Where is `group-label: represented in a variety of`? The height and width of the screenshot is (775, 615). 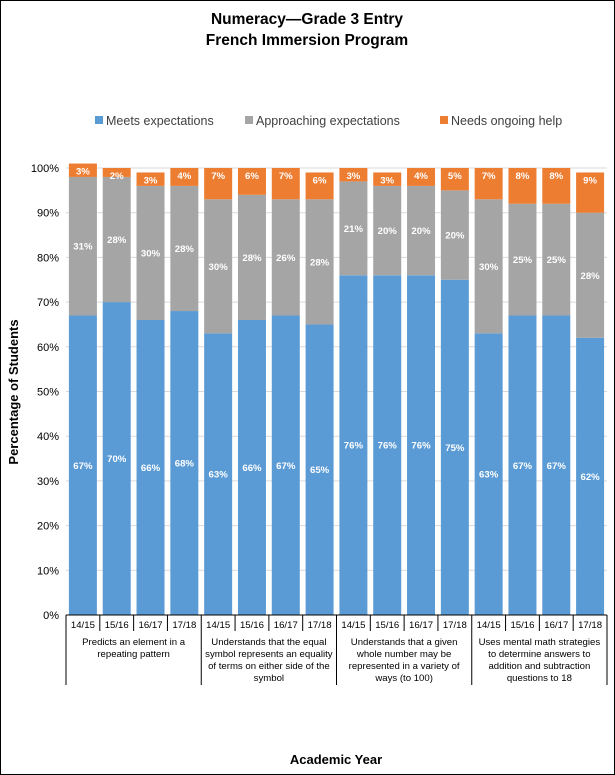
group-label: represented in a variety of is located at coordinates (404, 666).